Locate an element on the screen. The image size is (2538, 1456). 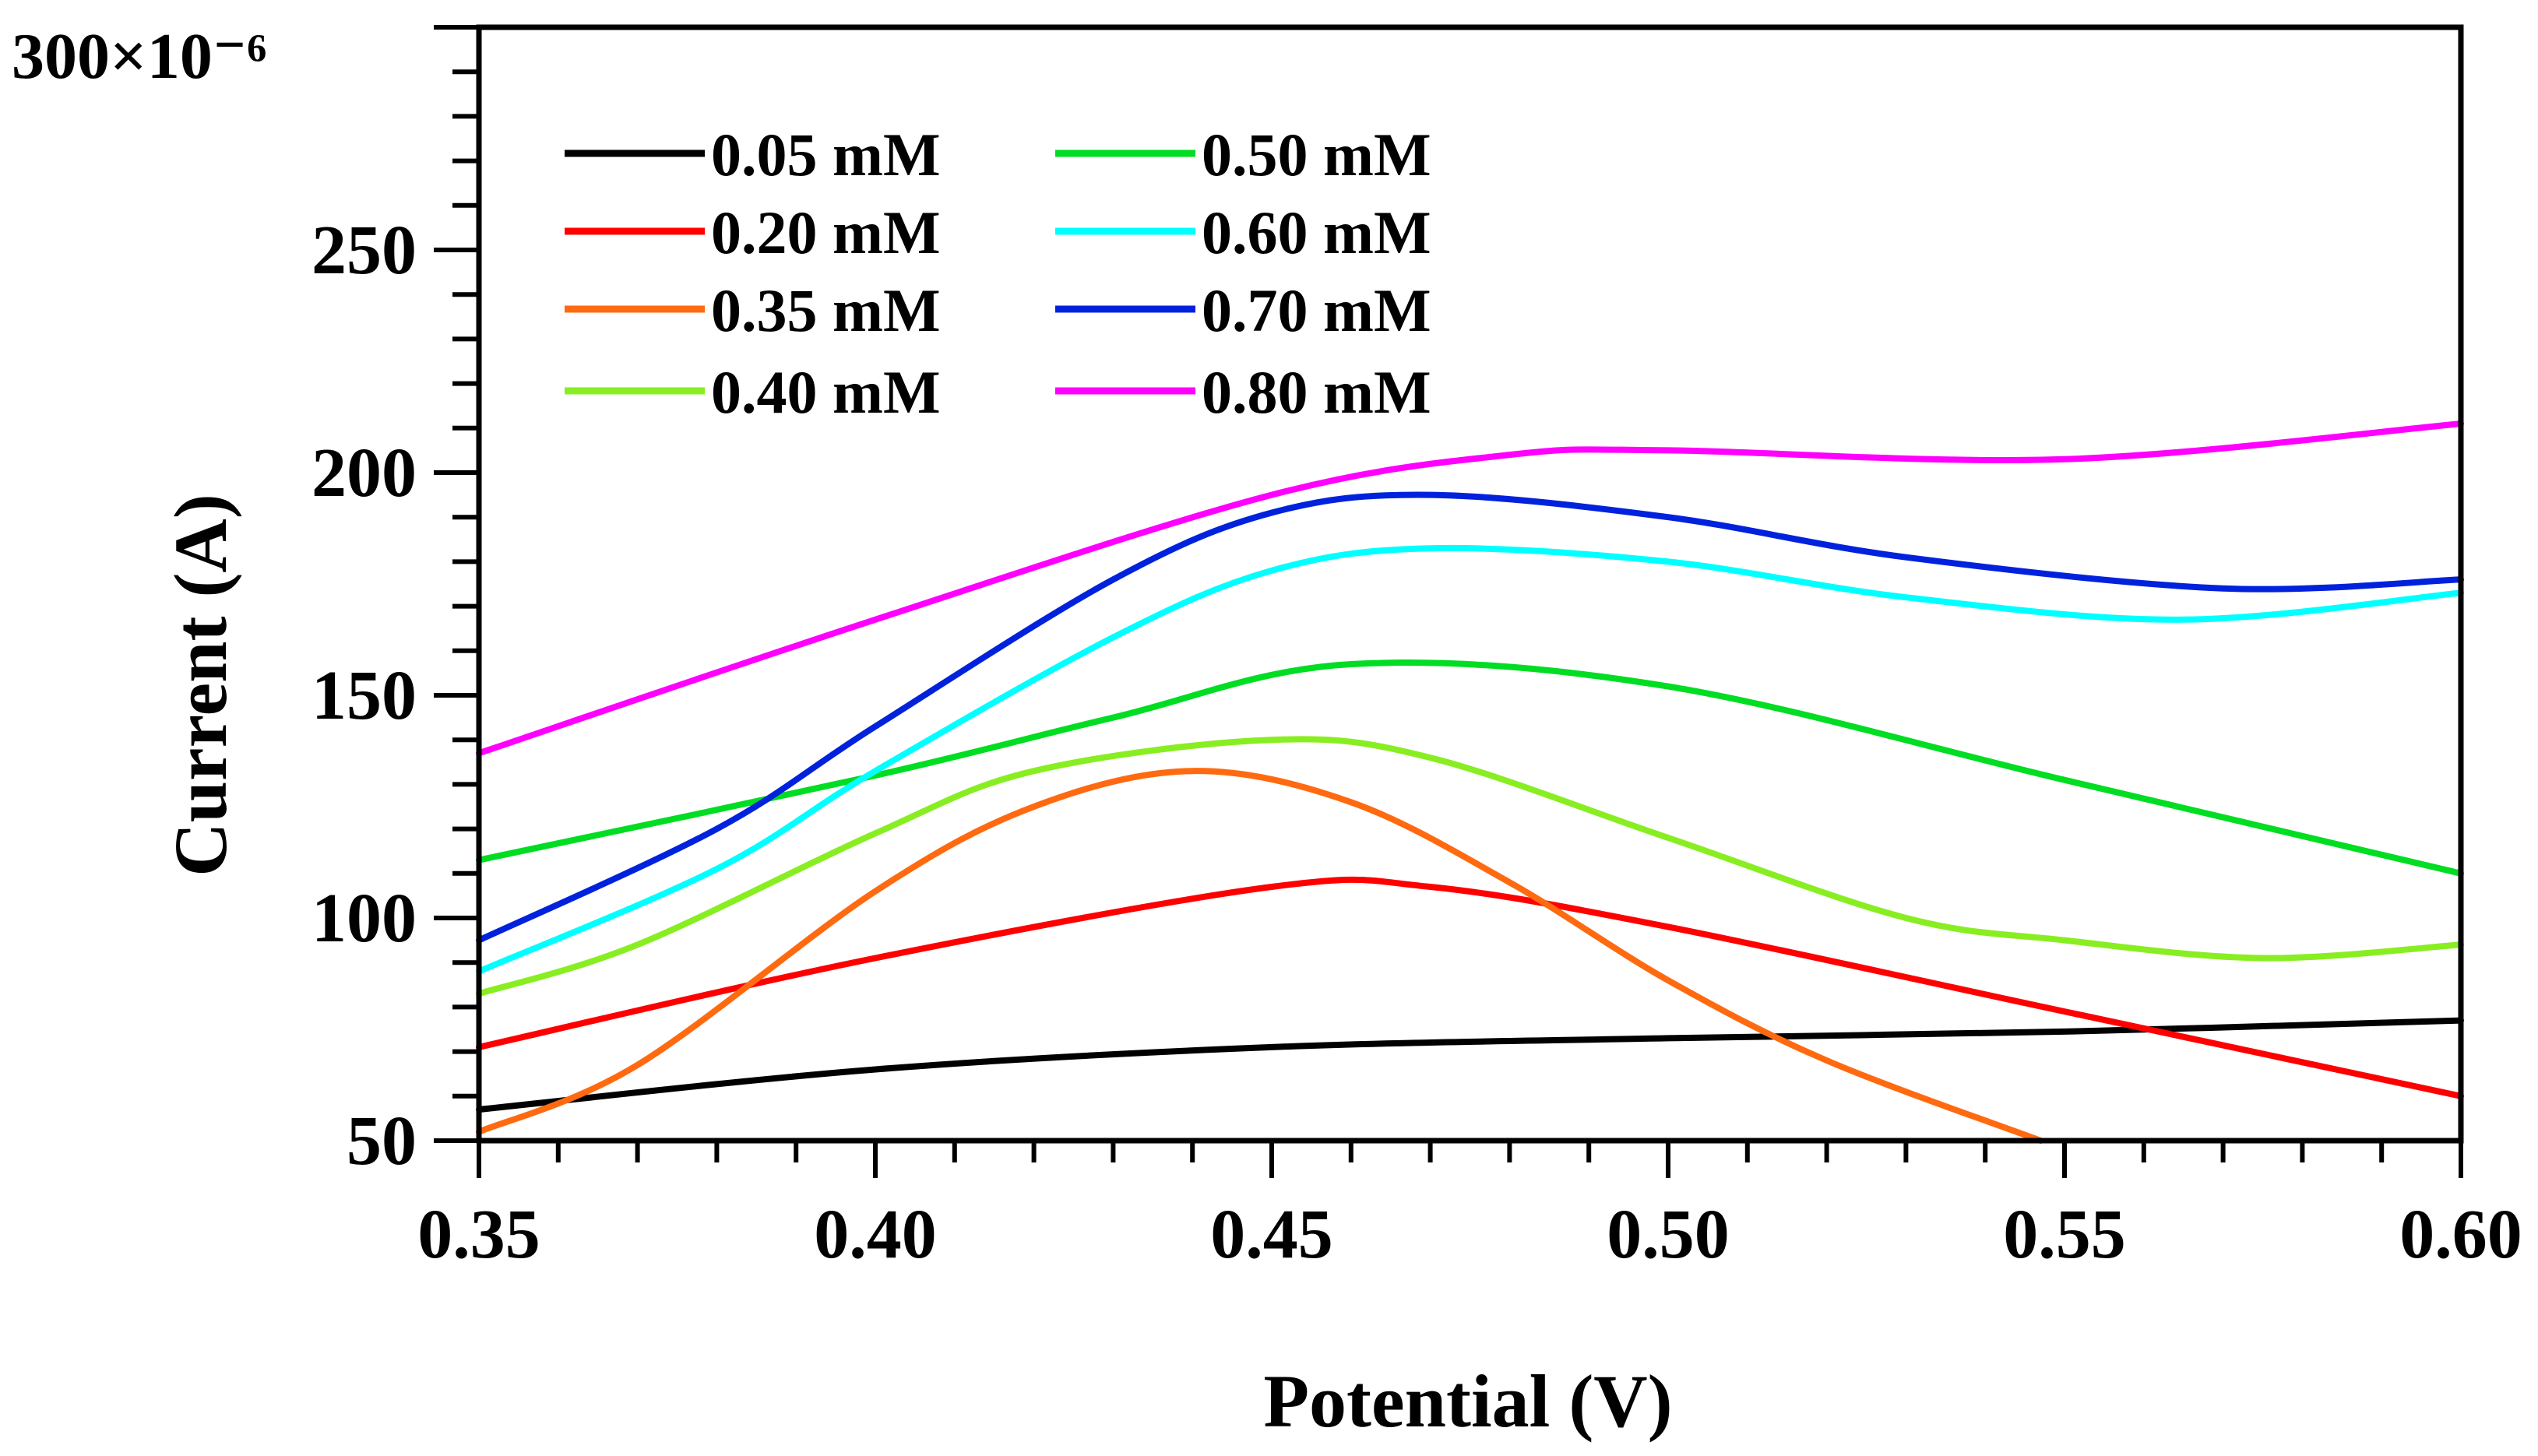
legend-label: 0.05 mM is located at coordinates (826, 154).